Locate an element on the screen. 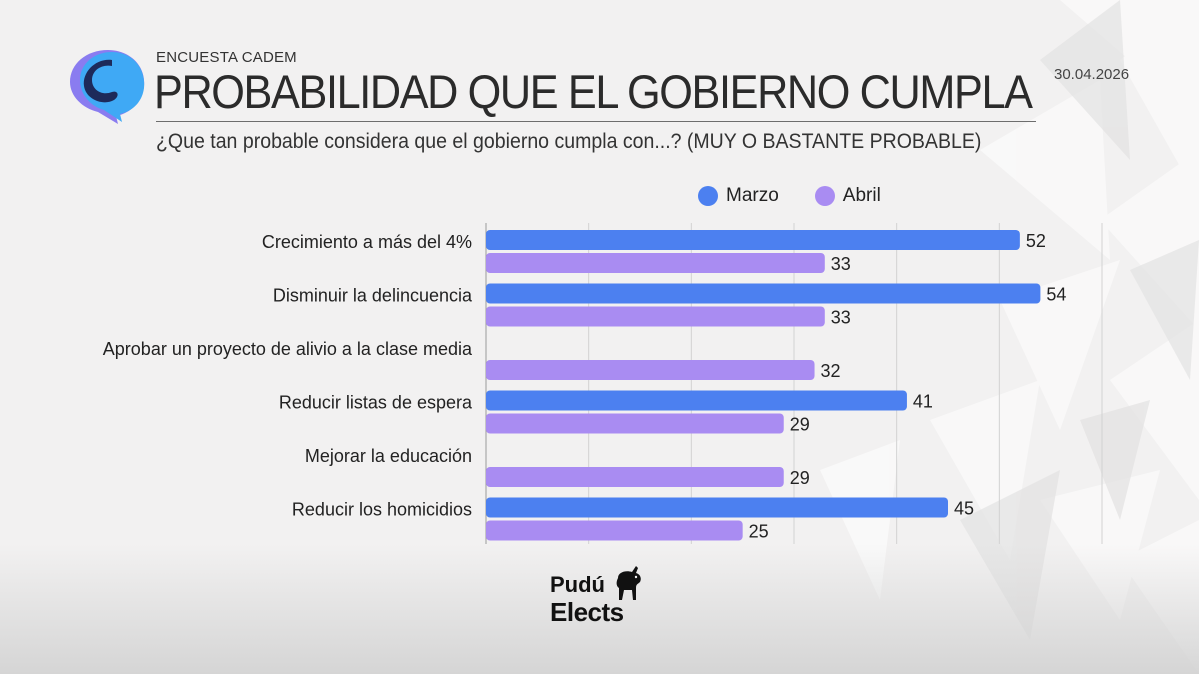 The image size is (1199, 674). data-label: 41 is located at coordinates (923, 402).